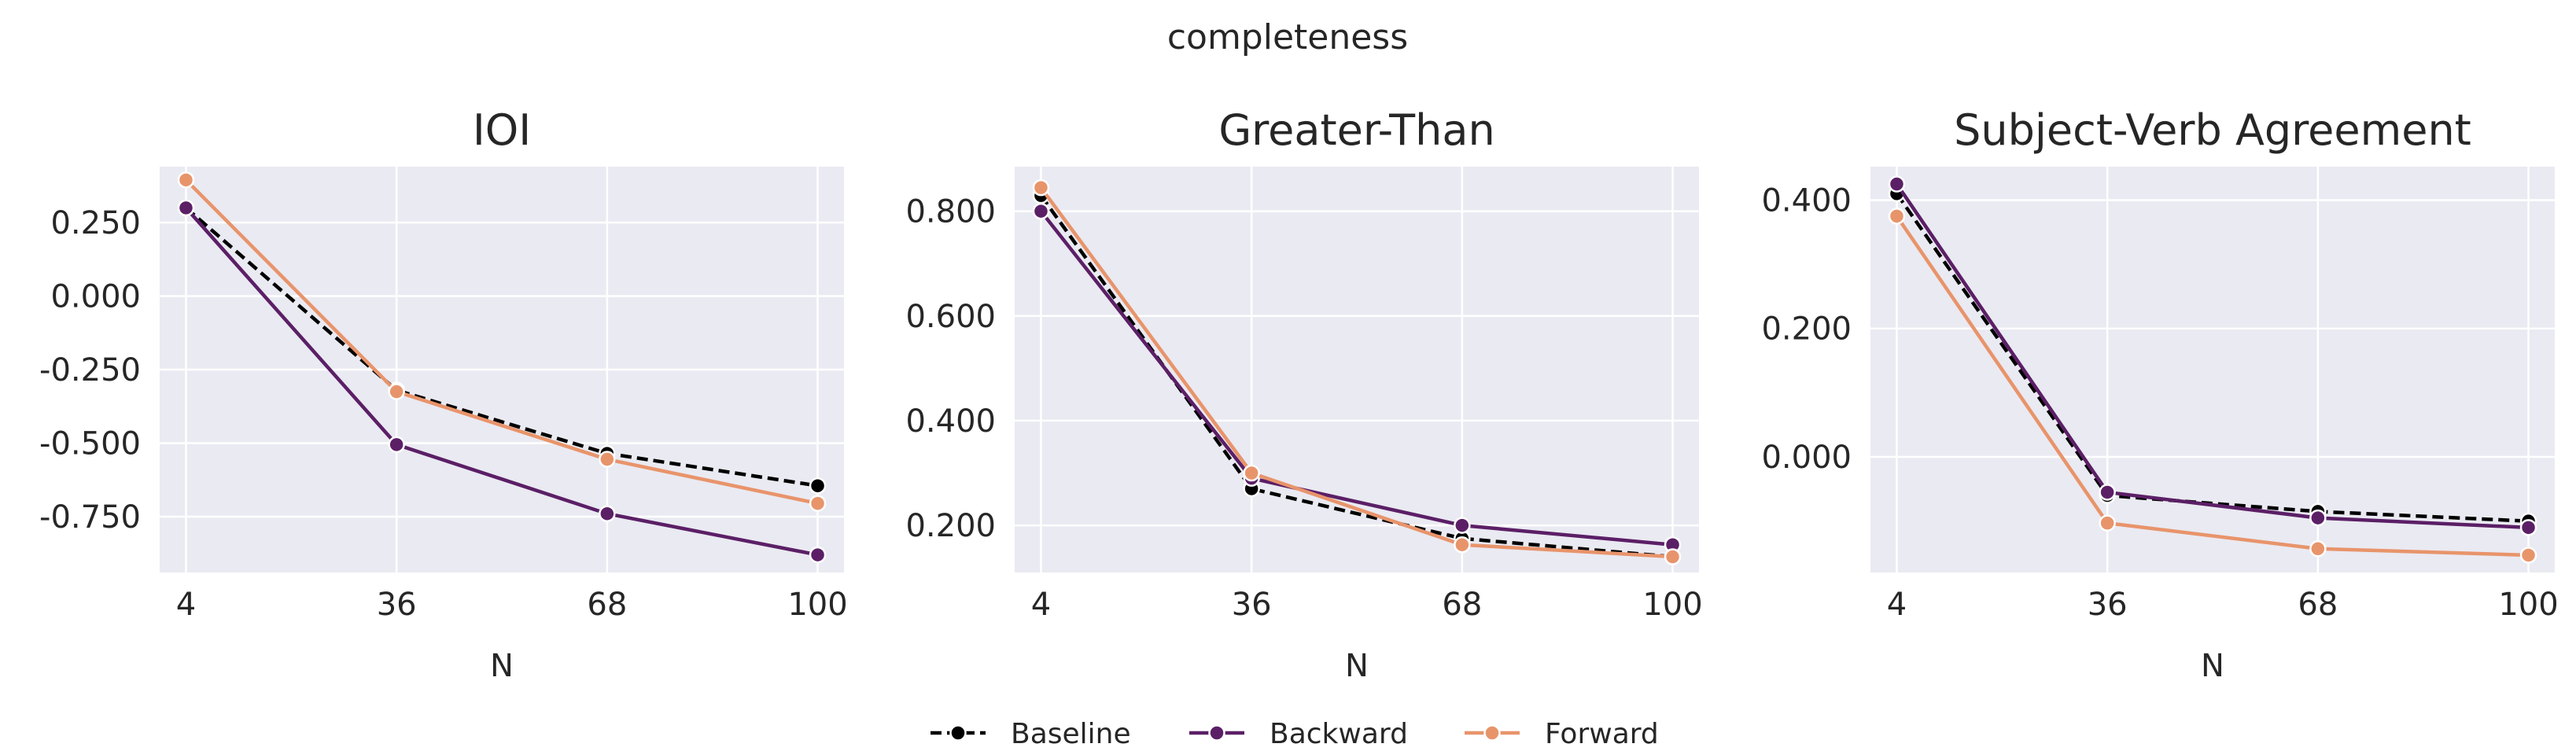 The height and width of the screenshot is (751, 2576). Describe the element at coordinates (817, 605) in the screenshot. I see `panel-1-x-tick-label: 100` at that location.